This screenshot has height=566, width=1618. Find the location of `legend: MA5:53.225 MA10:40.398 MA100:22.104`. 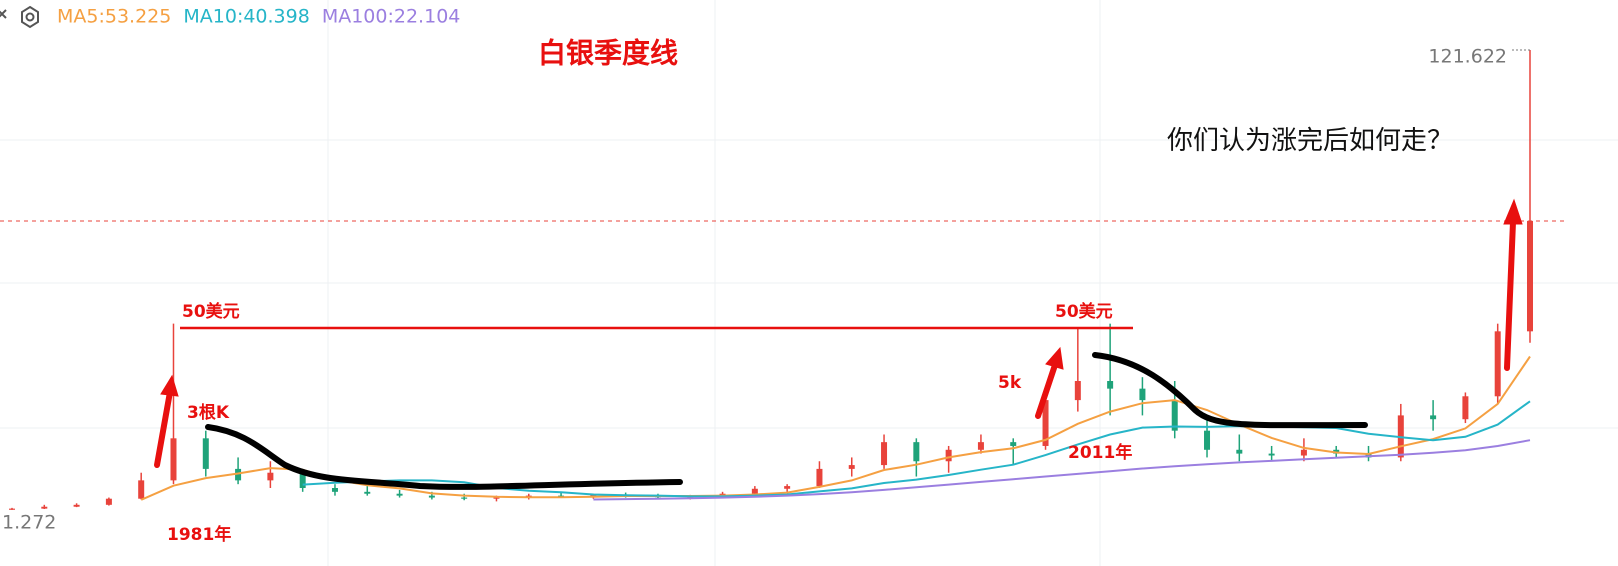

legend: MA5:53.225 MA10:40.398 MA100:22.104 is located at coordinates (258, 17).